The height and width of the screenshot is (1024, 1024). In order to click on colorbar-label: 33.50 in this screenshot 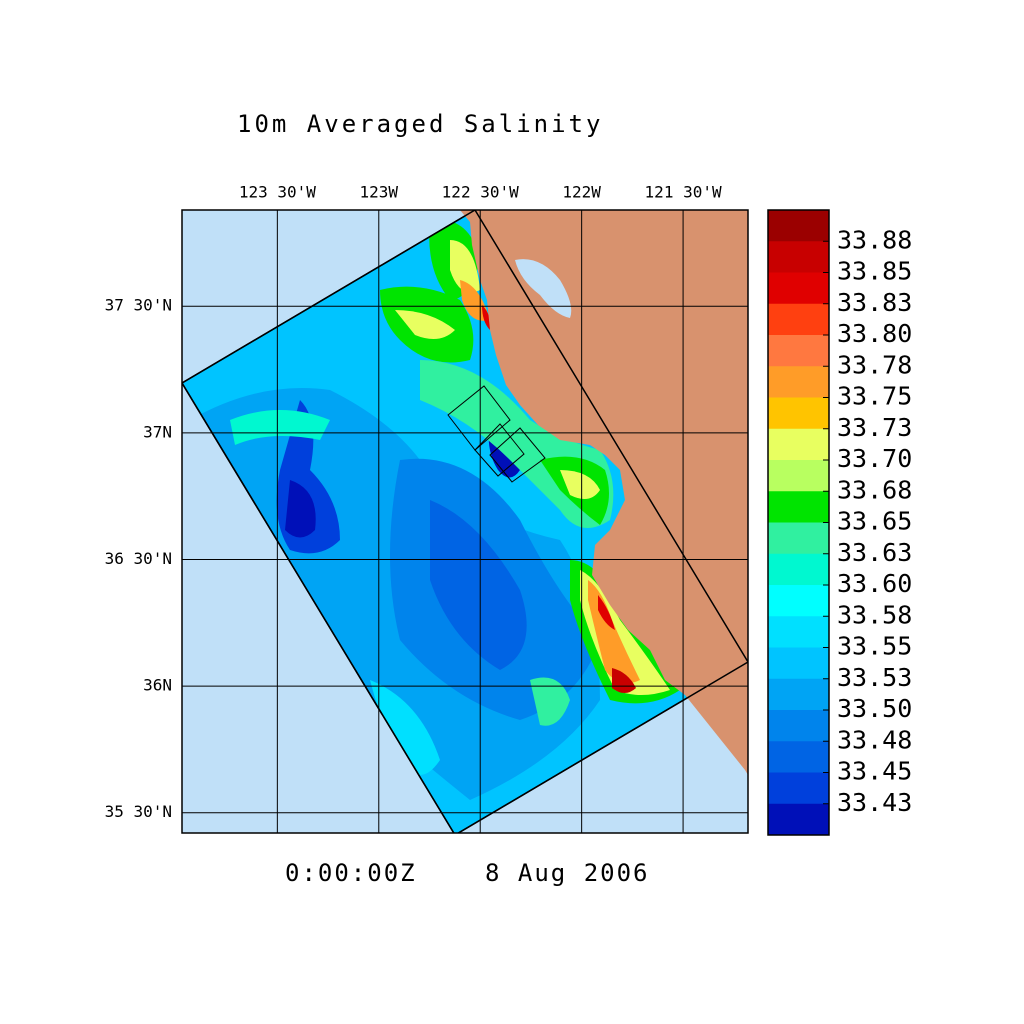, I will do `click(874, 708)`.